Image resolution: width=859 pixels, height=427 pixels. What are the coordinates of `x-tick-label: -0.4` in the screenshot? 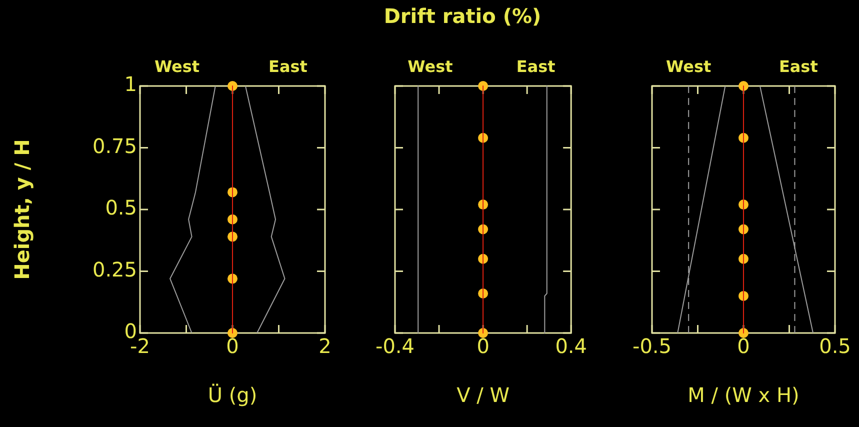 It's located at (395, 346).